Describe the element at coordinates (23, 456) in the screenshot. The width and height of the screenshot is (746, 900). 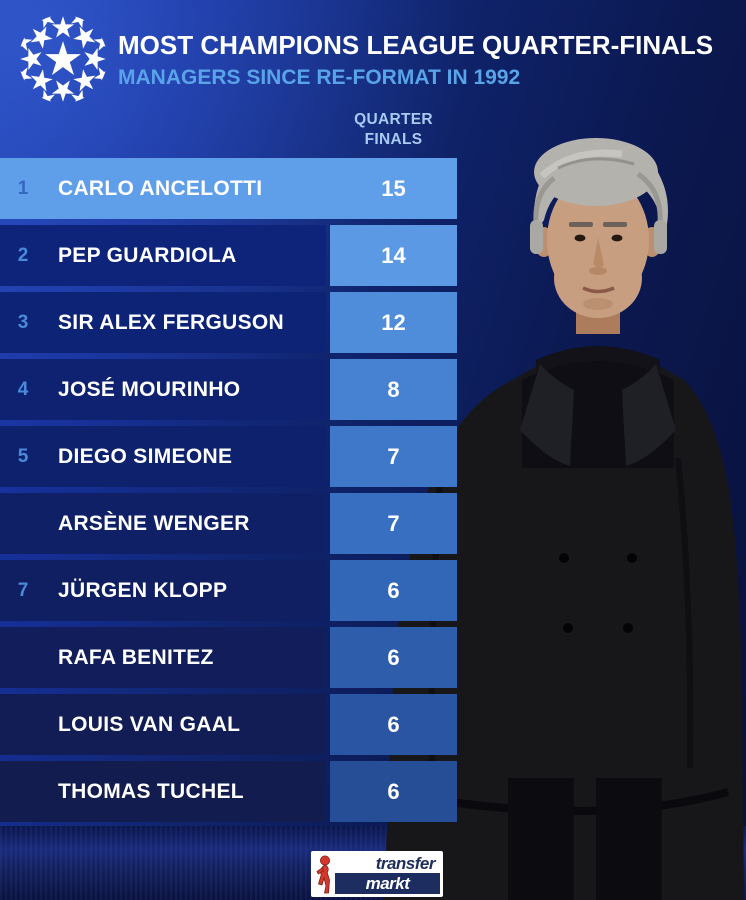
I see `rank-label: 5` at that location.